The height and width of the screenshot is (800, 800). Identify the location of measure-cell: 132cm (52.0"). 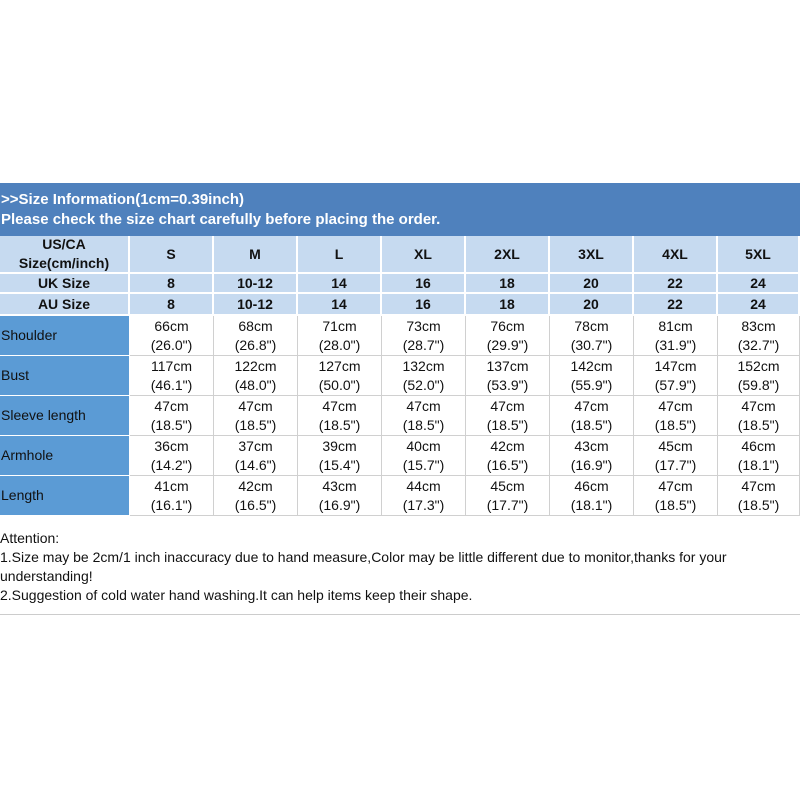
(424, 376).